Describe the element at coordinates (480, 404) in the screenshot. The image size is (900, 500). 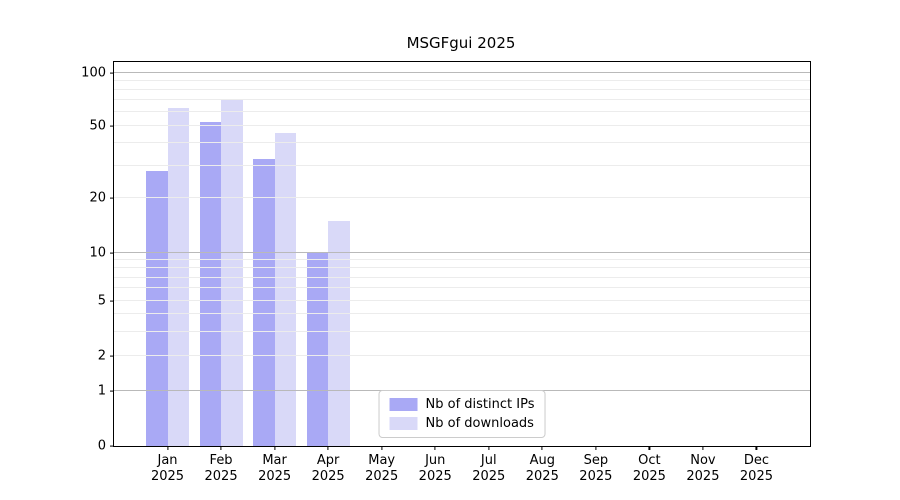
I see `legend-label: Nb of distinct IPs` at that location.